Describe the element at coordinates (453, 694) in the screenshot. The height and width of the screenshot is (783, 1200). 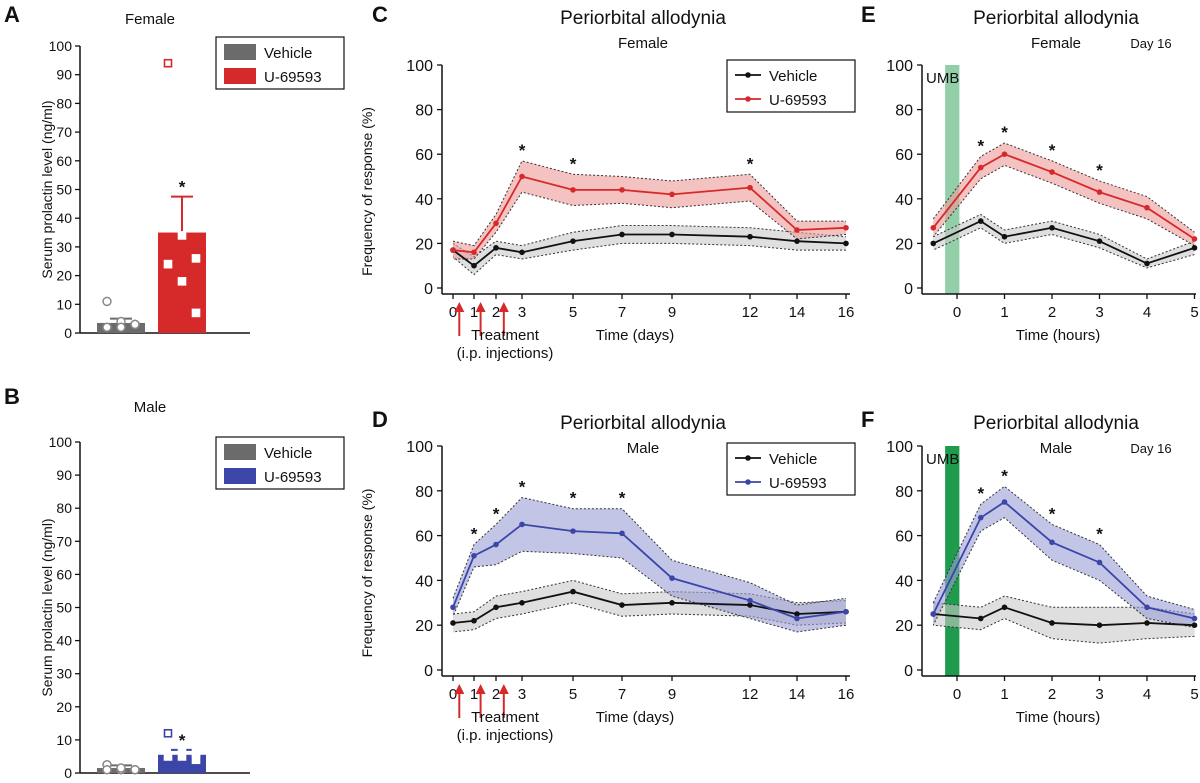
I see `x-tick-label: 0` at that location.